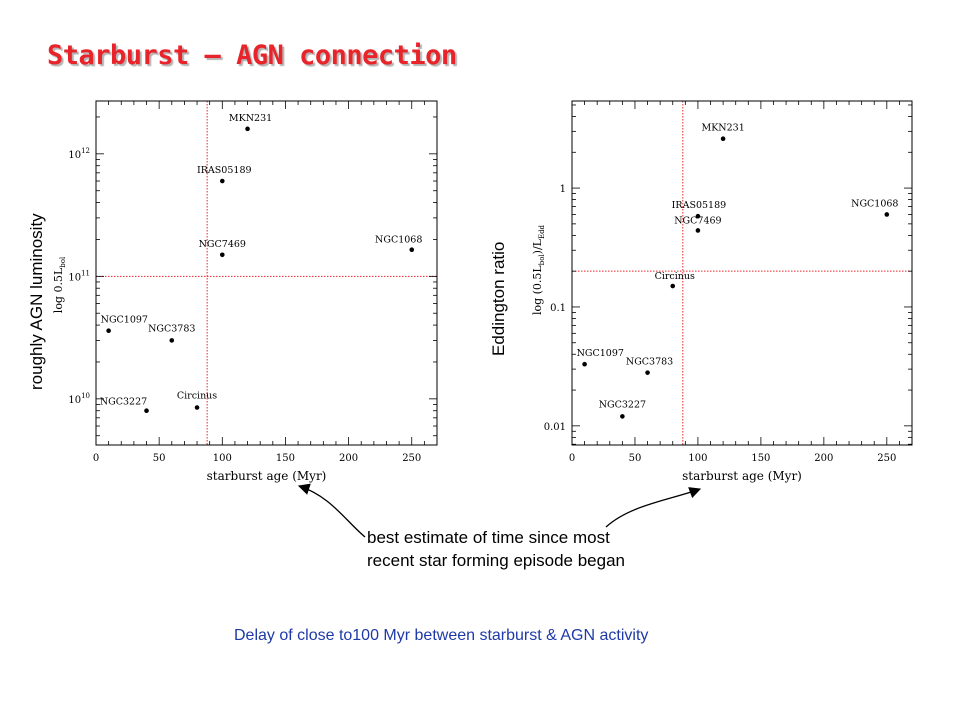 This screenshot has height=720, width=960. Describe the element at coordinates (58, 290) in the screenshot. I see `y-axis-label-main: log 0.5L` at that location.